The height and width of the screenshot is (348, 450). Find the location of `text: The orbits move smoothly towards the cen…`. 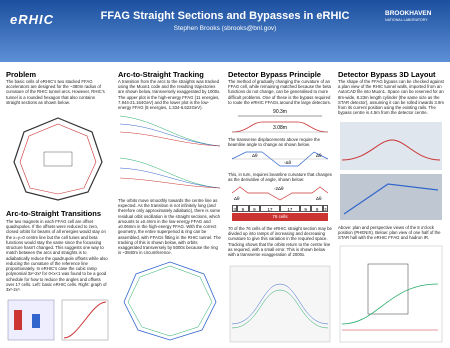

text: The orbits move smoothly towards the cen… is located at coordinates (169, 227).